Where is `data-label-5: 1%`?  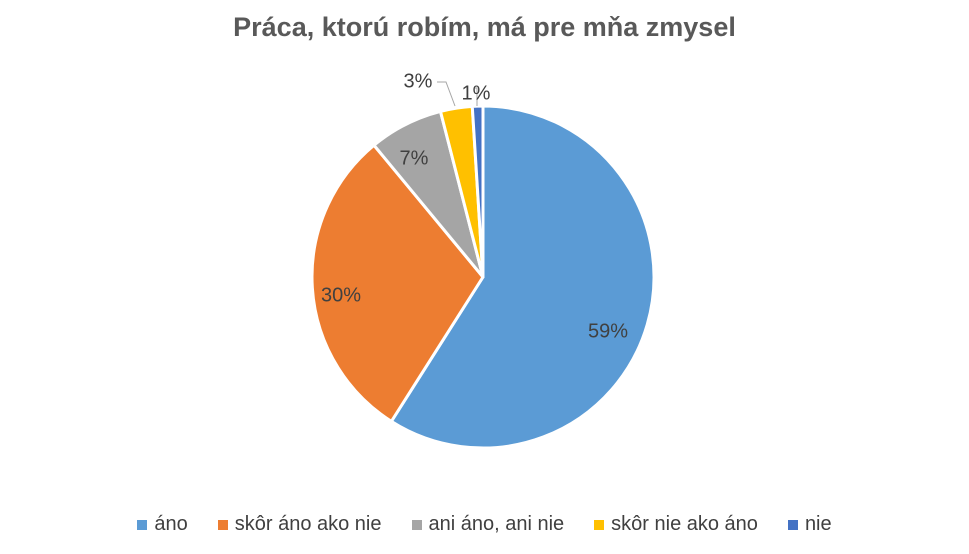 data-label-5: 1% is located at coordinates (476, 93).